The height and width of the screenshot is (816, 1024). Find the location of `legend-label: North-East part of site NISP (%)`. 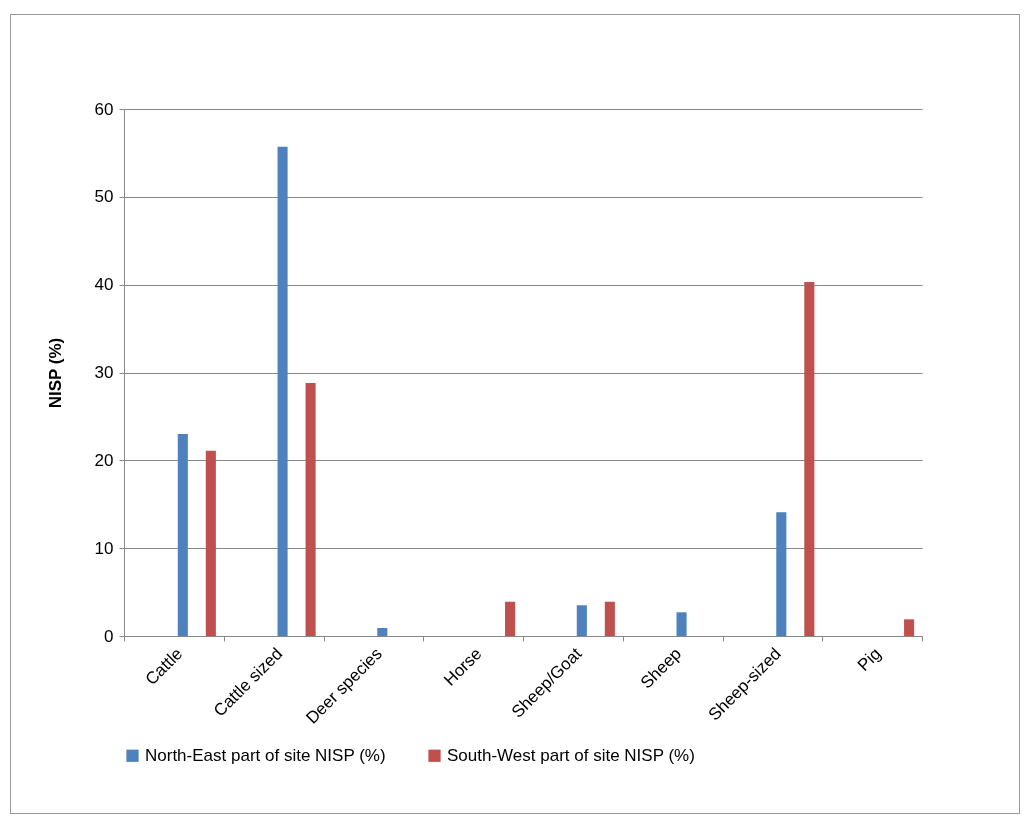

legend-label: North-East part of site NISP (%) is located at coordinates (265, 755).